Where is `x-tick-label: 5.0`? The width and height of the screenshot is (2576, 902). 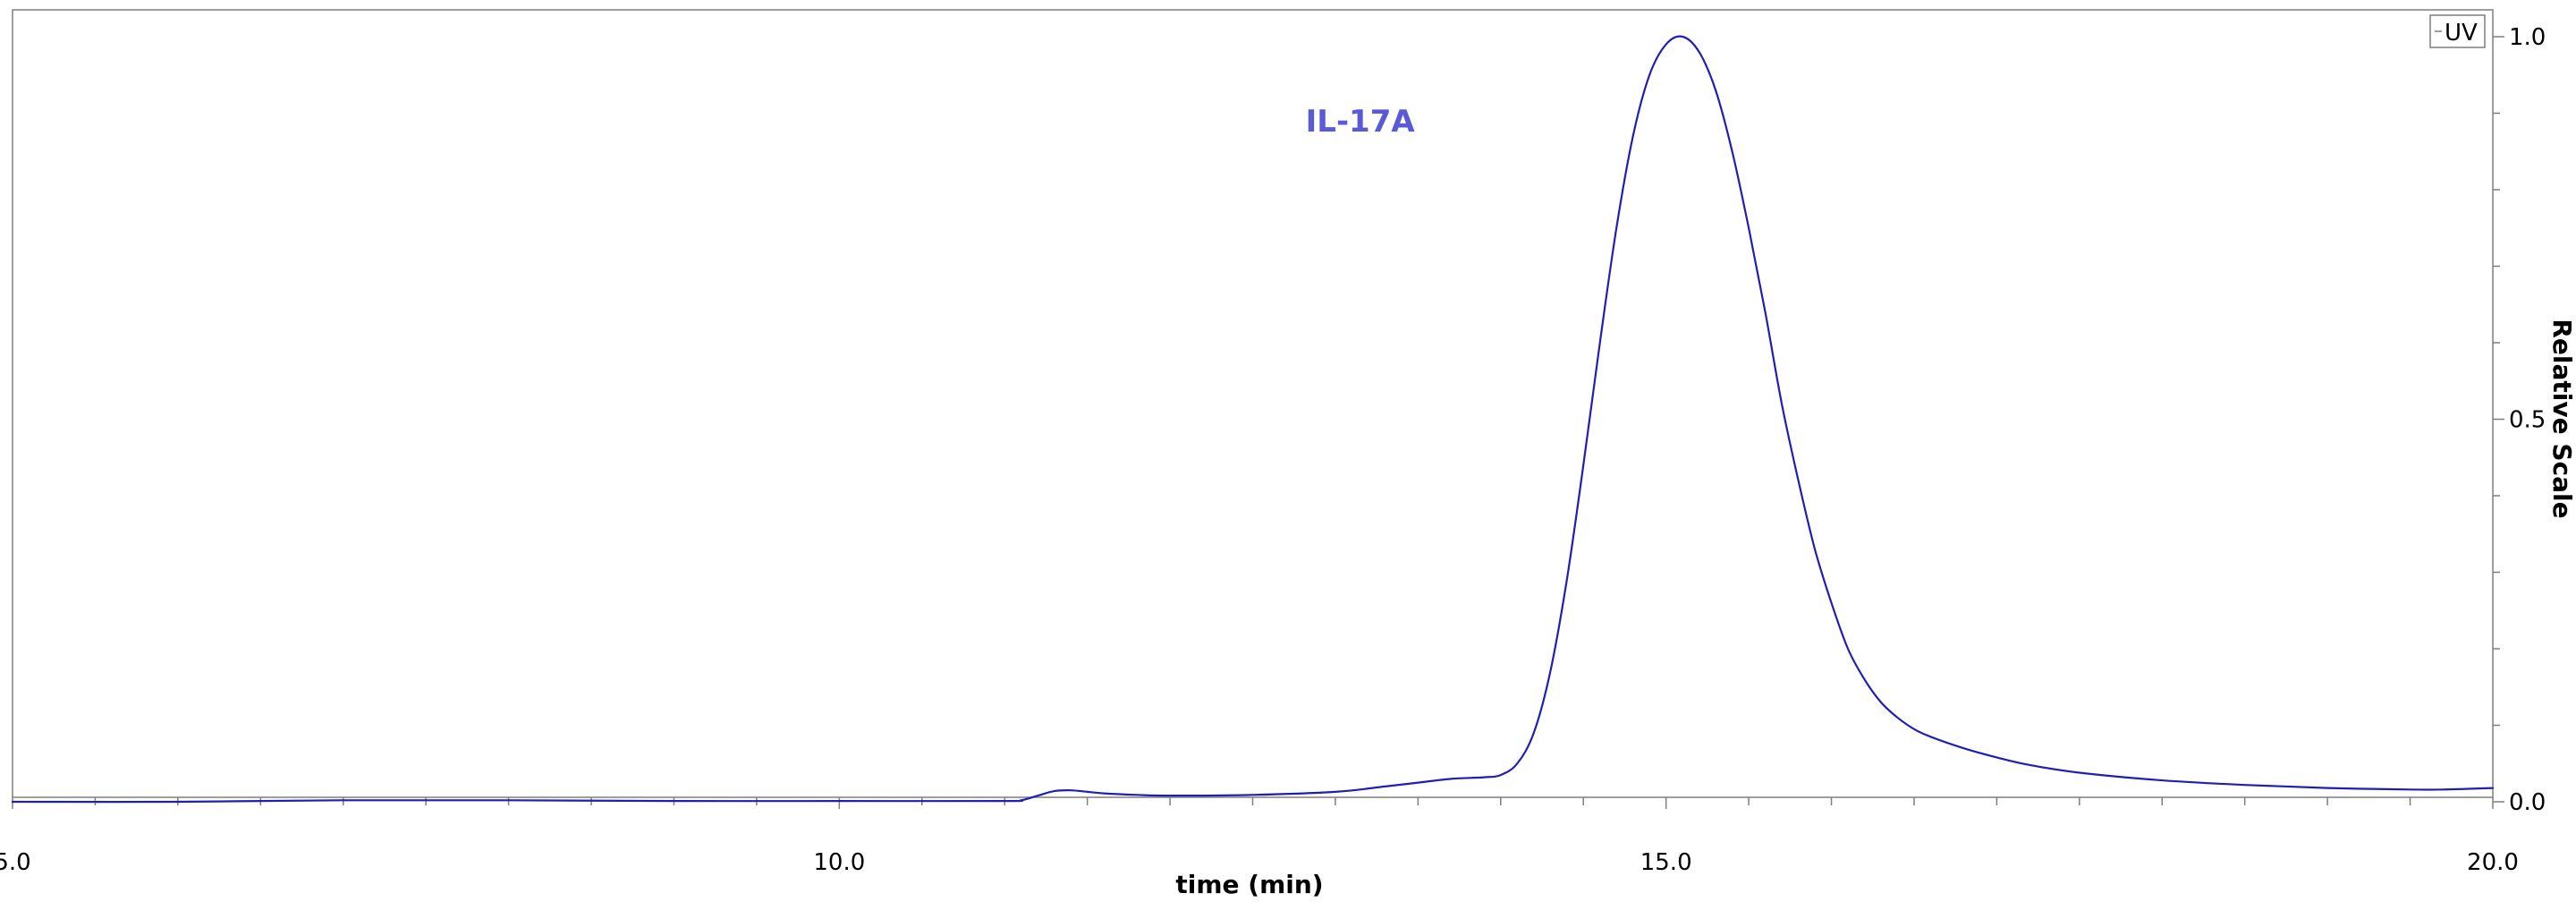 x-tick-label: 5.0 is located at coordinates (15, 862).